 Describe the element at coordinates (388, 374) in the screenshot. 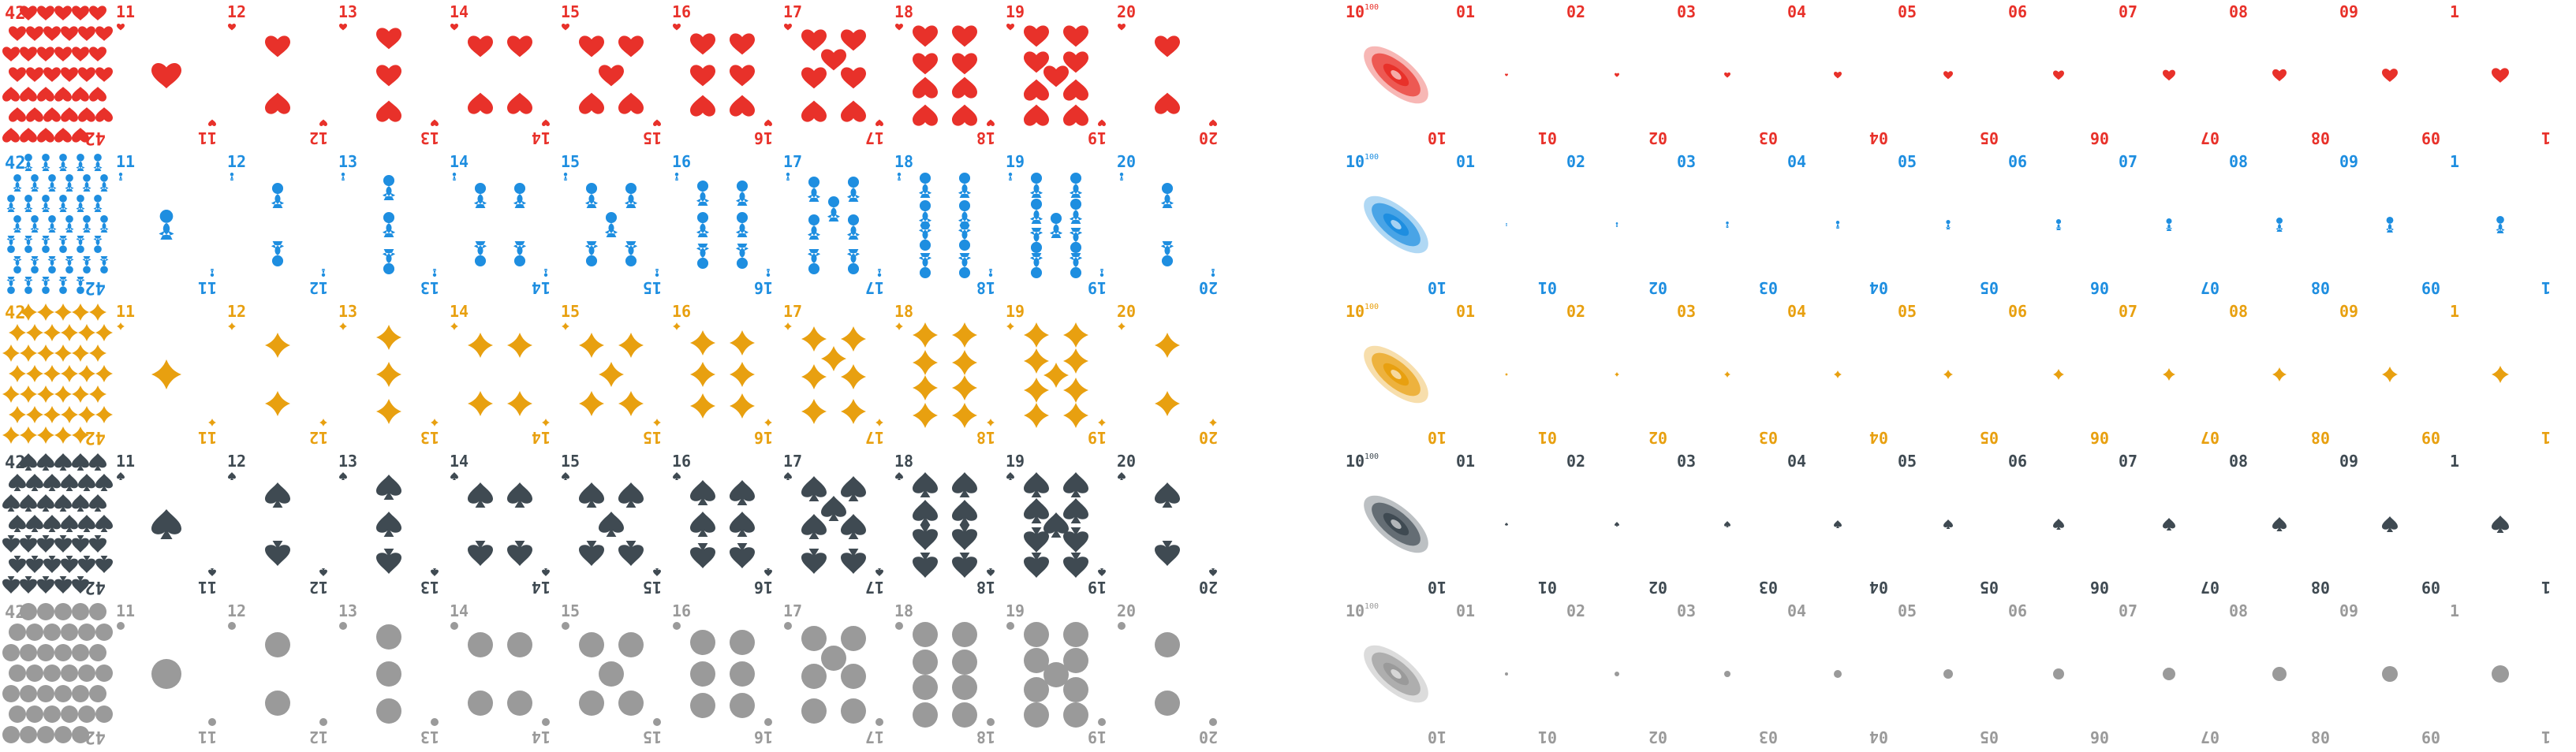

I see `card-13-diamonds: 13 13` at that location.